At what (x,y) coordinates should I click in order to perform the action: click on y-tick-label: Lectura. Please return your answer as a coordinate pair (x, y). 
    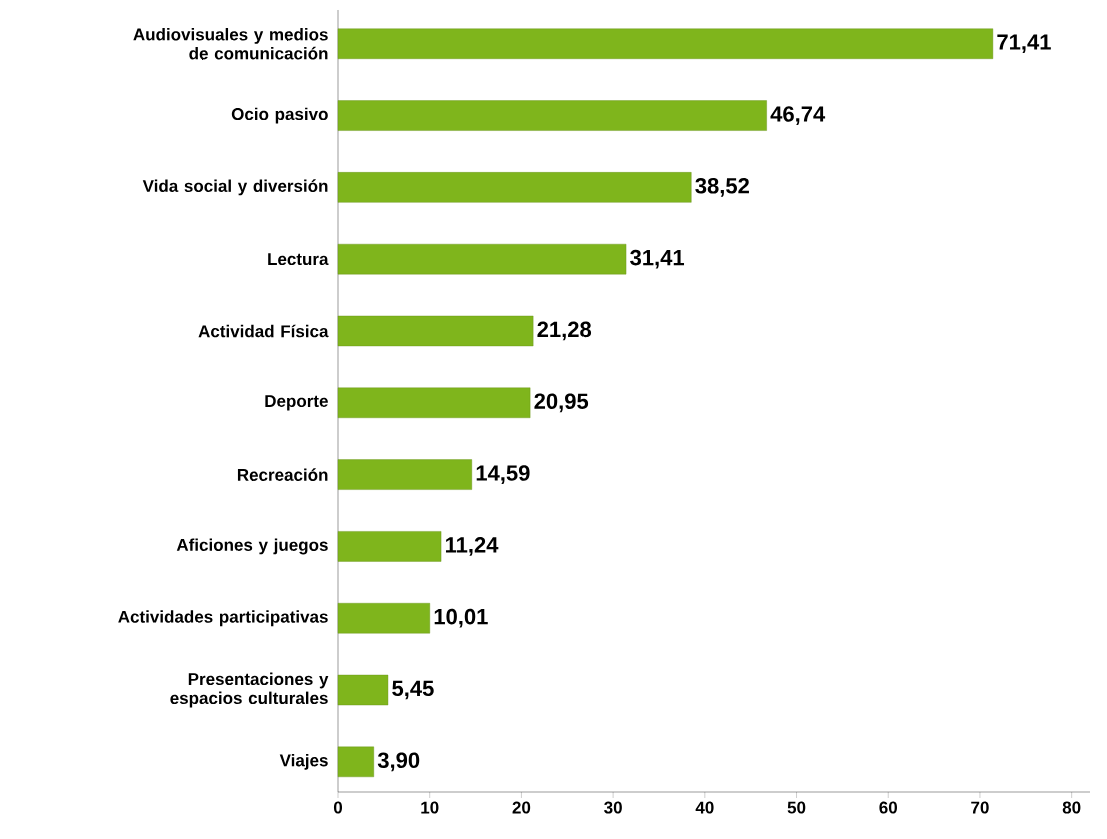
    Looking at the image, I should click on (298, 259).